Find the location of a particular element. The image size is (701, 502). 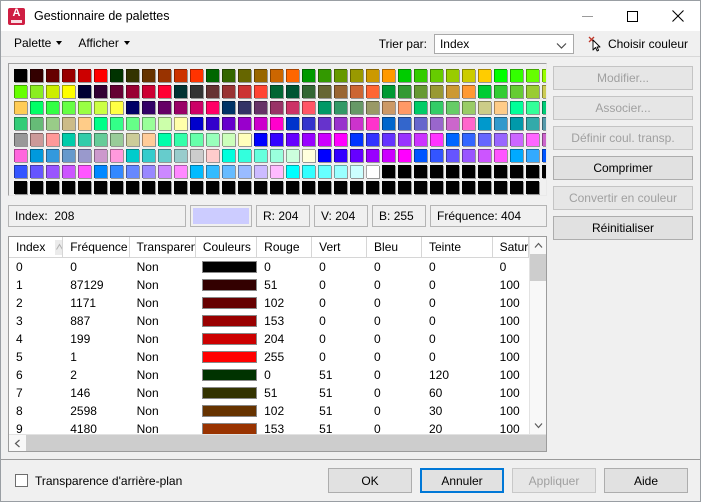

table-header-index: Index is located at coordinates (36, 247).